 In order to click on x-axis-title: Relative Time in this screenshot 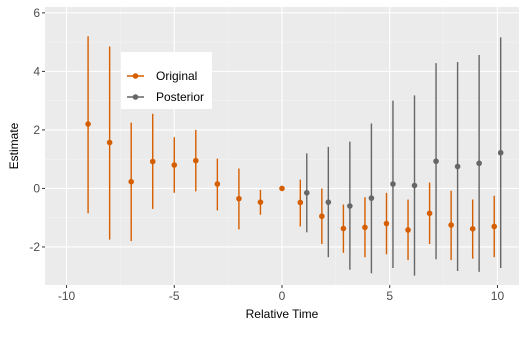, I will do `click(282, 314)`.